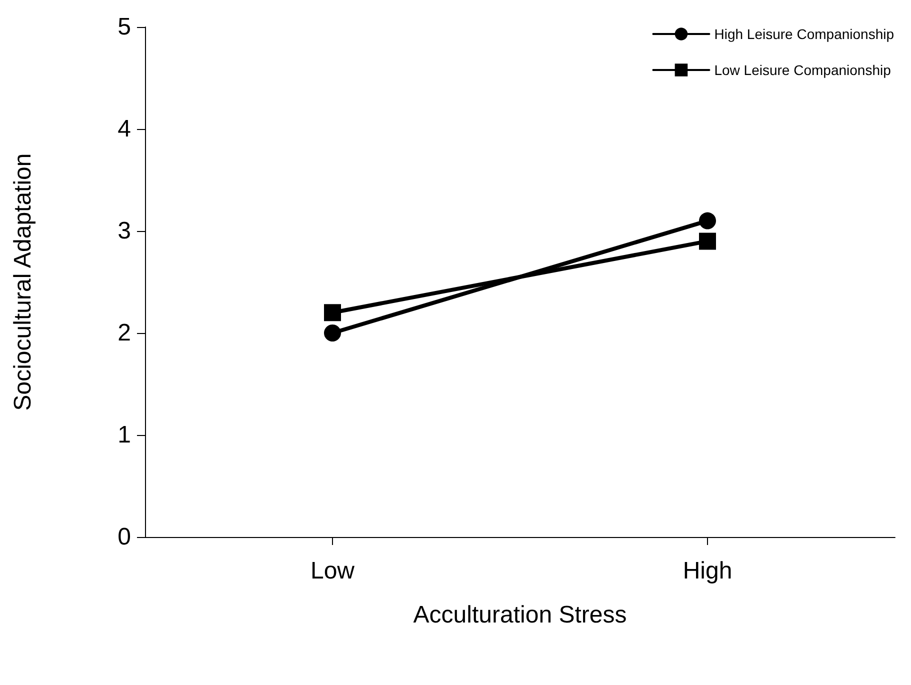  Describe the element at coordinates (124, 435) in the screenshot. I see `y-tick-label: 1` at that location.